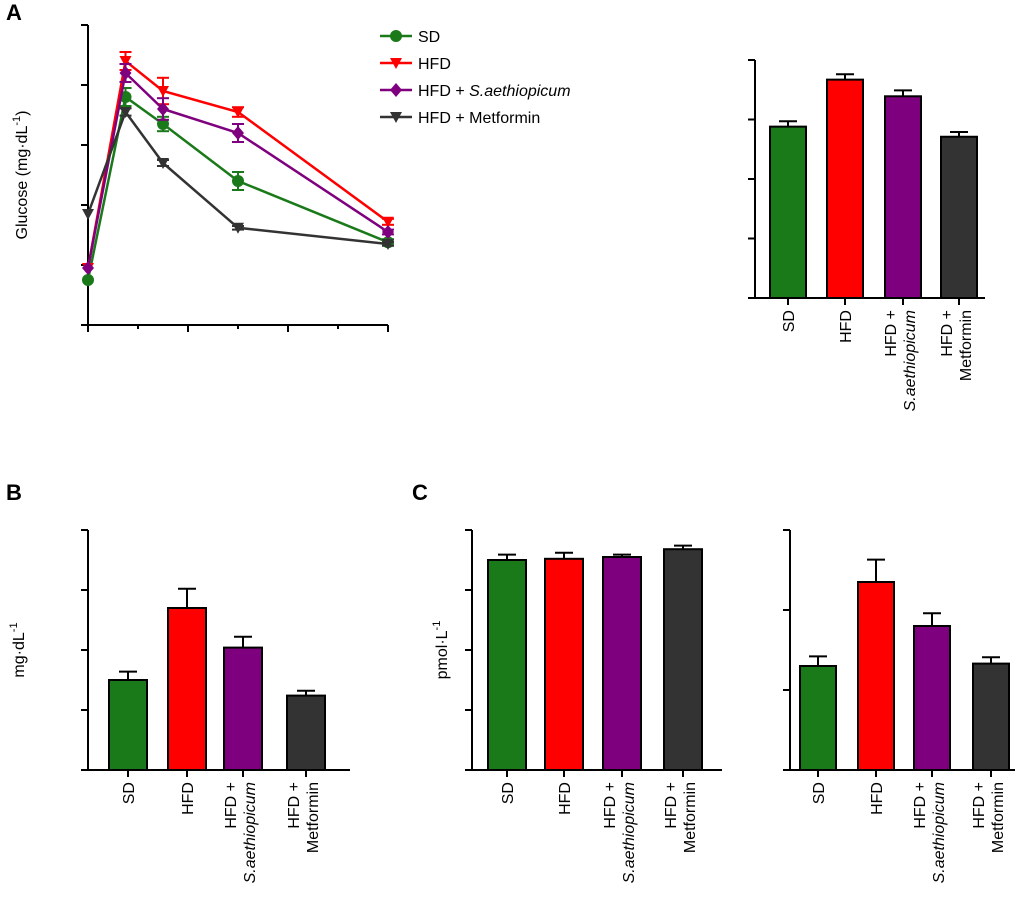  I want to click on series-line, so click(237, 163).